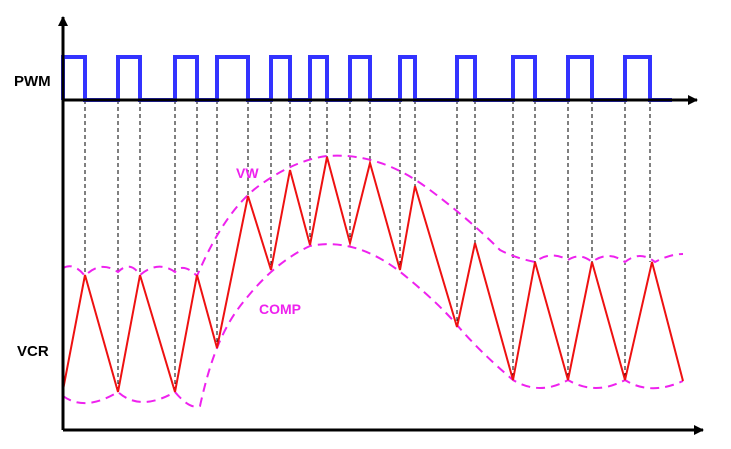  Describe the element at coordinates (32, 81) in the screenshot. I see `pwm-label: PWM` at that location.